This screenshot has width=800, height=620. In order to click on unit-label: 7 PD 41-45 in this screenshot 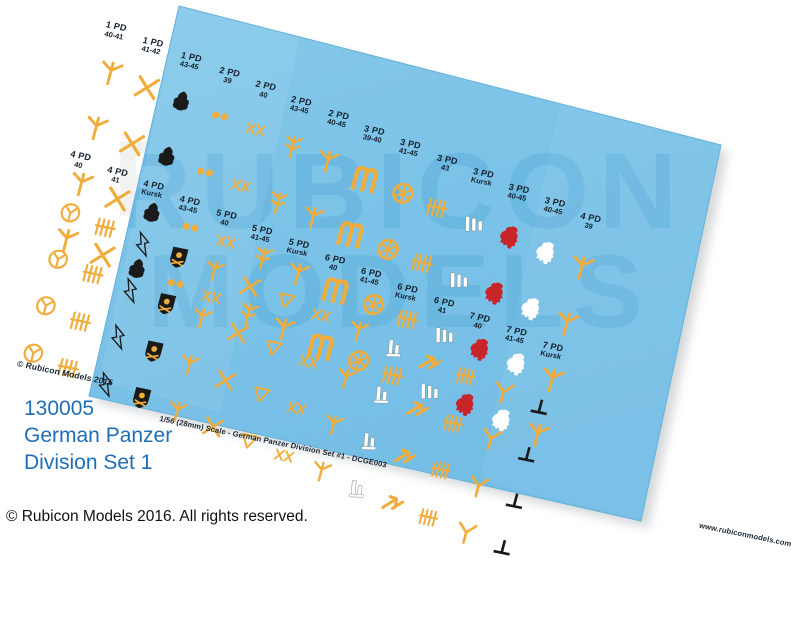, I will do `click(515, 335)`.